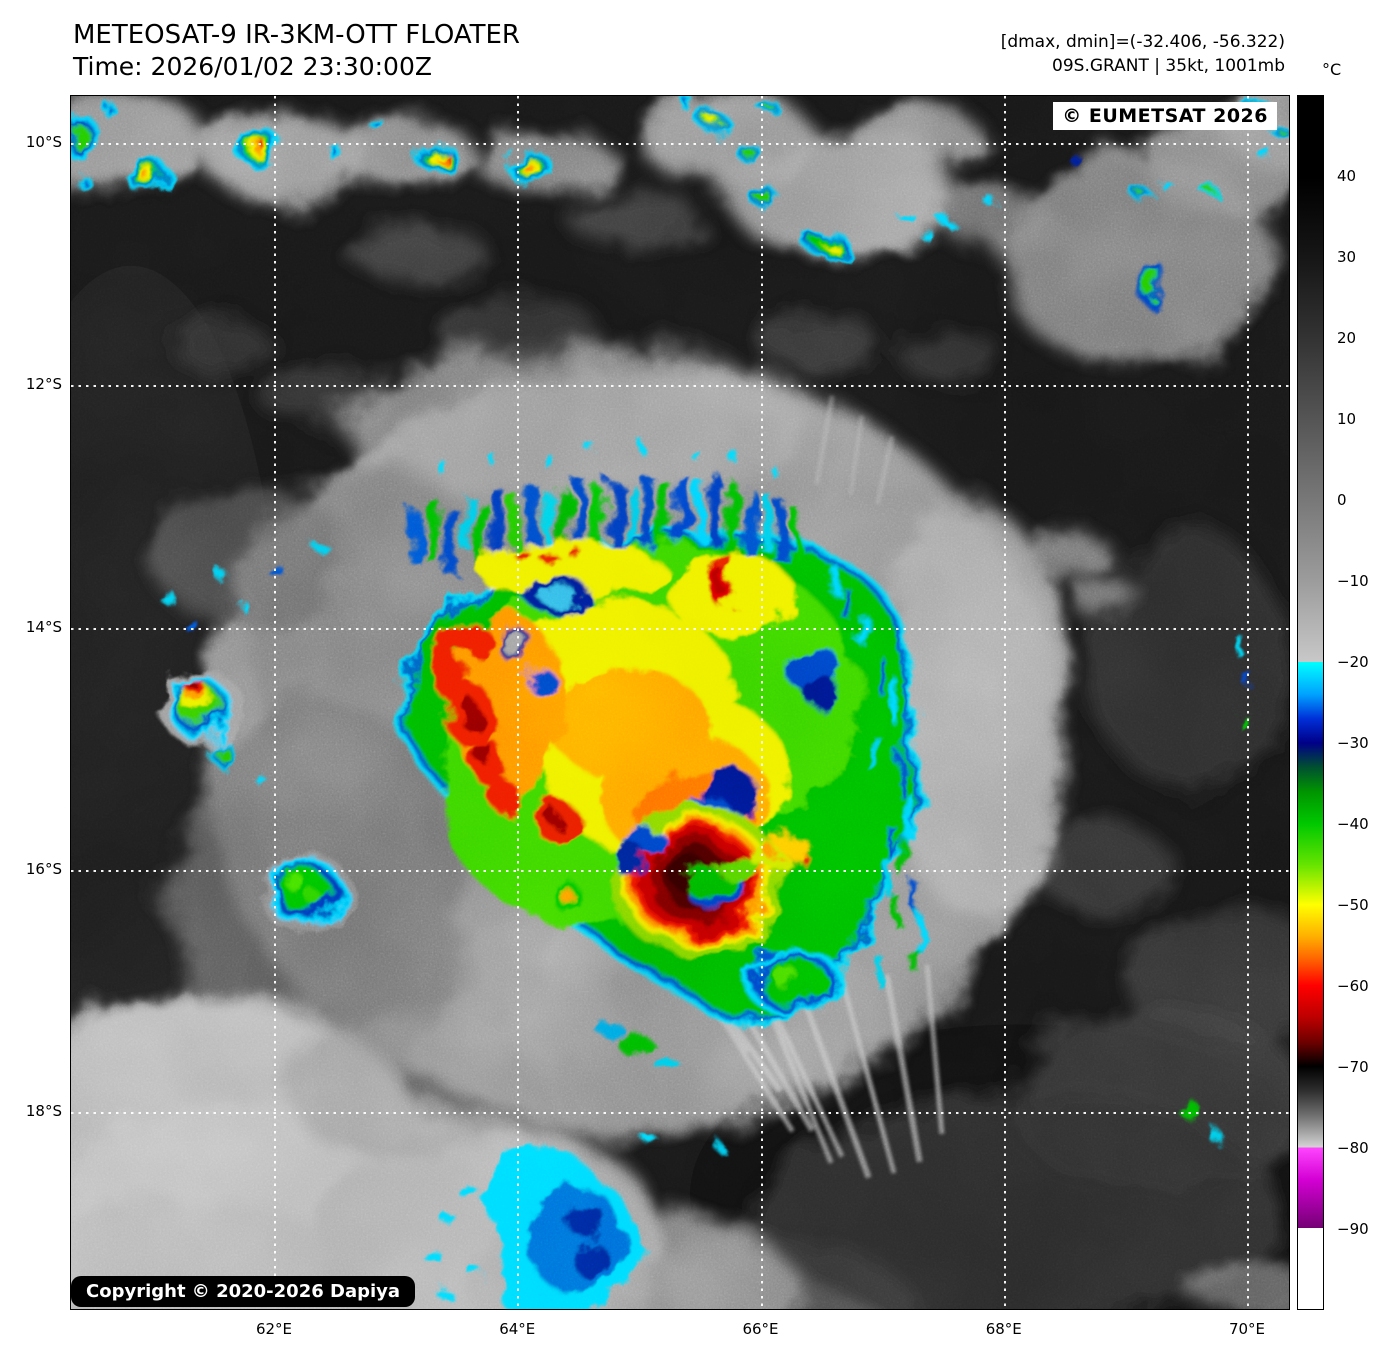  What do you see at coordinates (1342, 500) in the screenshot?
I see `colorbar-tick-label: 0` at bounding box center [1342, 500].